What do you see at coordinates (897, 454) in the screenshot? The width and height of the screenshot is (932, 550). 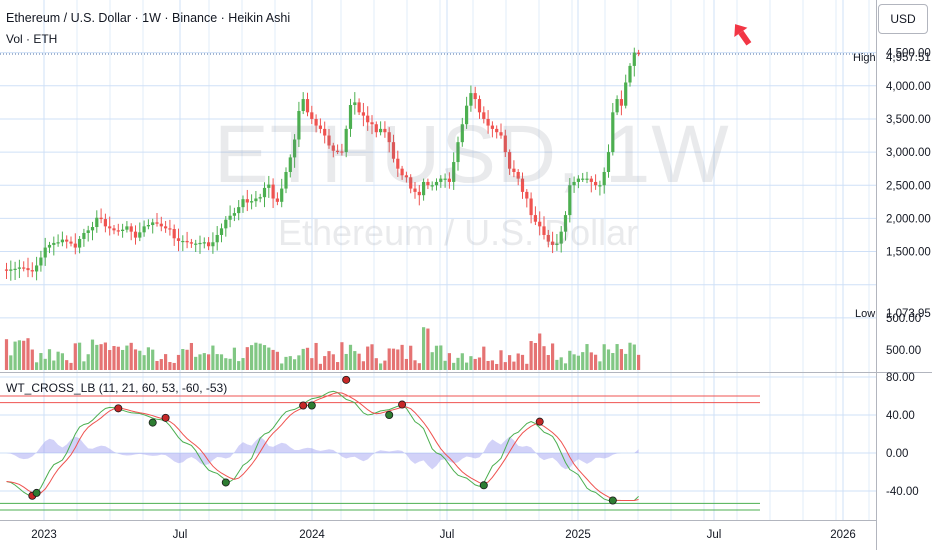 I see `indicator-tick-label: 0.00` at bounding box center [897, 454].